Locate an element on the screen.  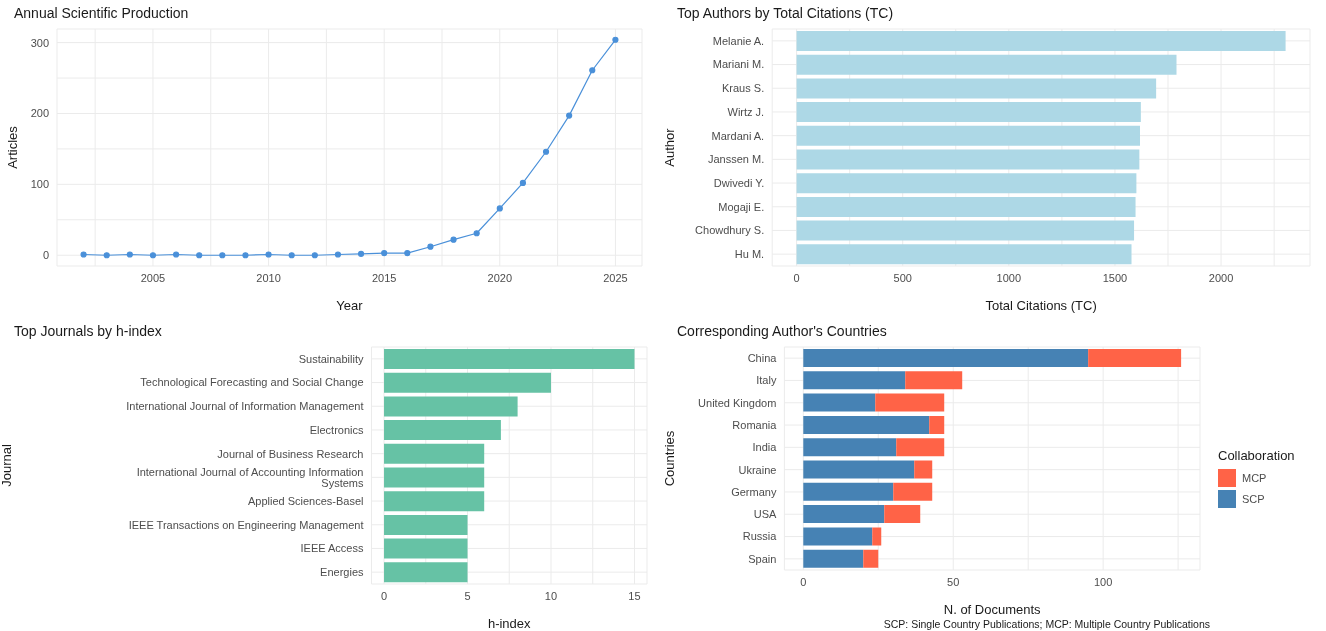
y-tick-label: IEEE Access is located at coordinates (332, 547).